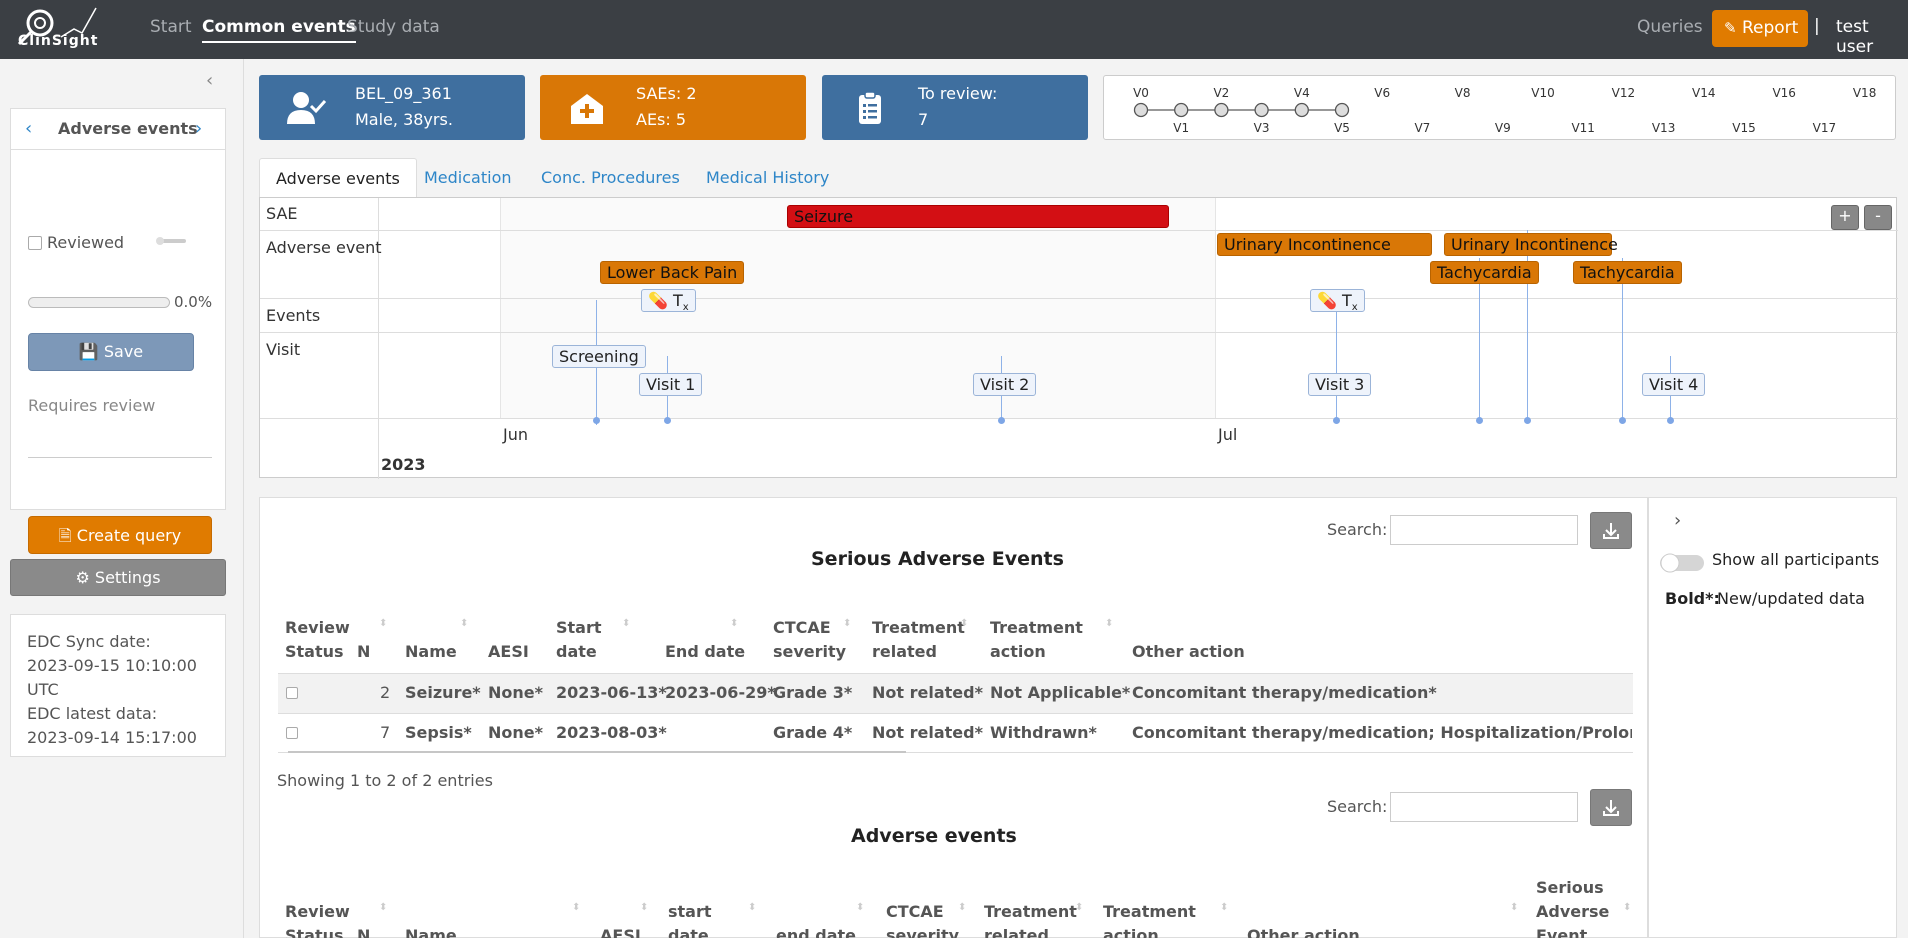 The width and height of the screenshot is (1908, 938). Describe the element at coordinates (599, 356) in the screenshot. I see `timeline-visit-screening: Screening` at that location.